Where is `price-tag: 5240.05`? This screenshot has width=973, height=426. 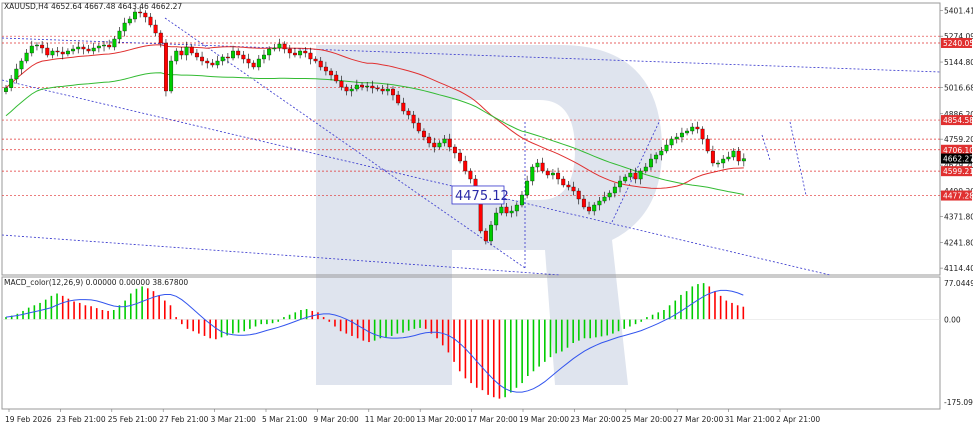 price-tag: 5240.05 is located at coordinates (957, 42).